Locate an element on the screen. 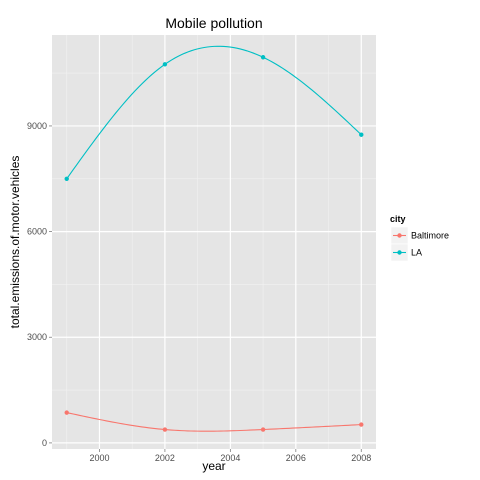  x-tick-label: 2002 is located at coordinates (165, 458).